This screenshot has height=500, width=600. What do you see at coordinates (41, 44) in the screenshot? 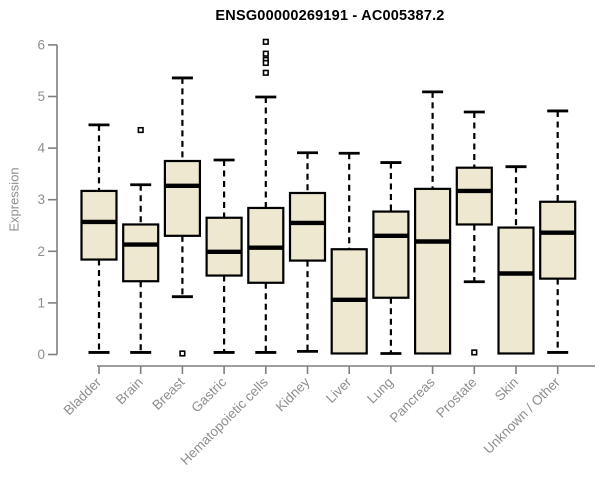
I see `y-axis-tick-label: 6` at bounding box center [41, 44].